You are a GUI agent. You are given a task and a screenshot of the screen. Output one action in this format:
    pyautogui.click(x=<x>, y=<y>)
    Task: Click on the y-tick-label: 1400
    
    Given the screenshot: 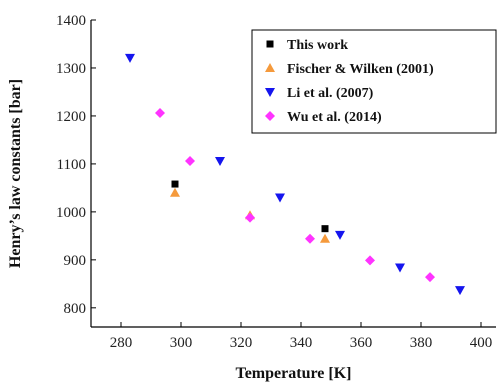 What is the action you would take?
    pyautogui.click(x=71, y=21)
    